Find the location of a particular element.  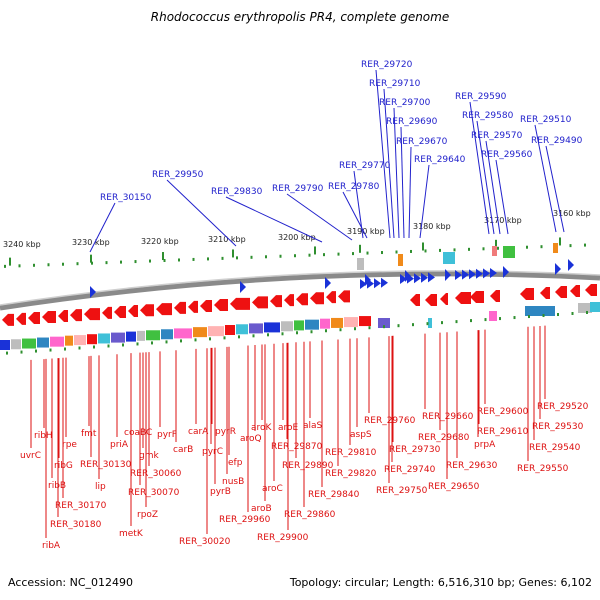

gene-label-bottom: RER_29650 is located at coordinates (454, 487).